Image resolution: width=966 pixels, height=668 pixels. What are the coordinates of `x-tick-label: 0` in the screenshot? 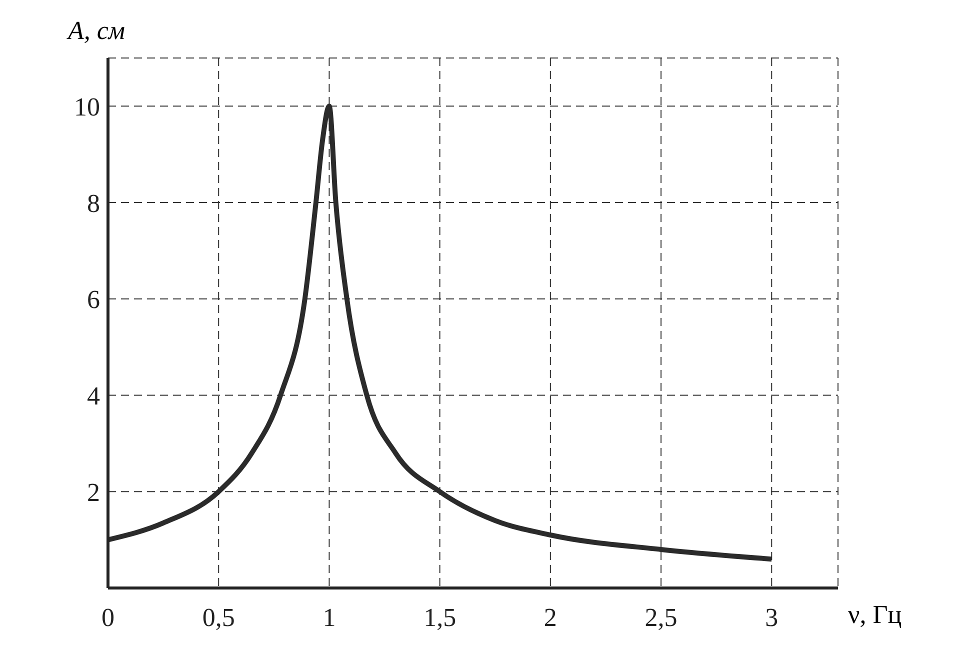 It's located at (108, 617).